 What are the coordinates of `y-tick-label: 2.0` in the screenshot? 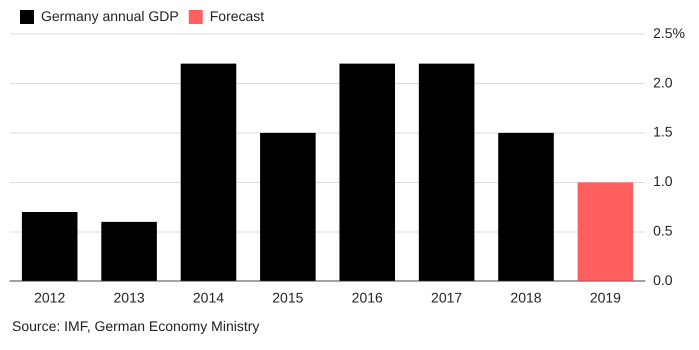 It's located at (663, 82).